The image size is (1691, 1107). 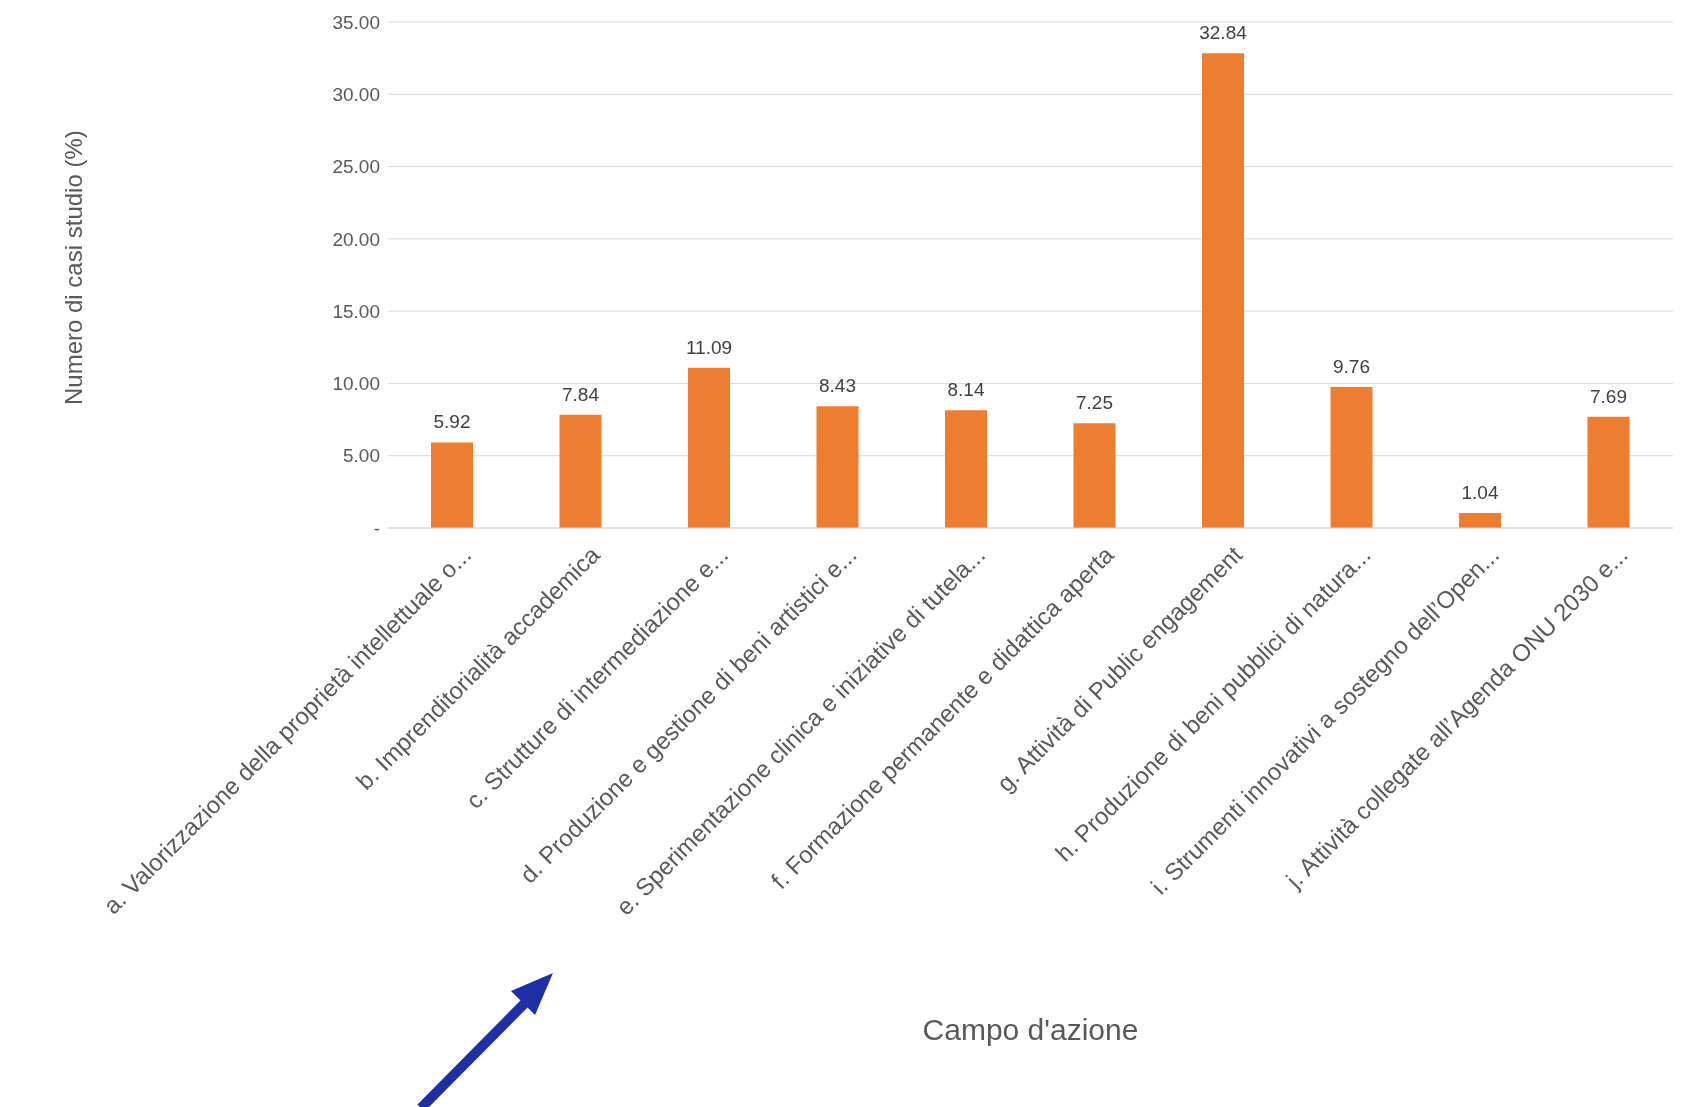 What do you see at coordinates (1608, 396) in the screenshot?
I see `data-label: 7.69` at bounding box center [1608, 396].